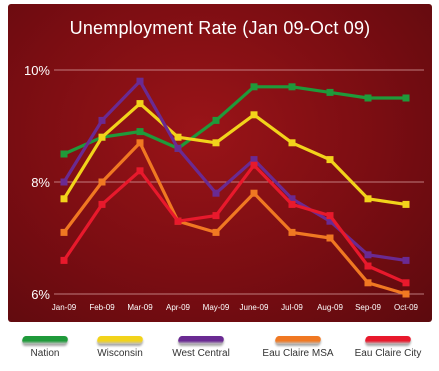 The width and height of the screenshot is (439, 371). I want to click on legend-item: Nation, so click(45, 344).